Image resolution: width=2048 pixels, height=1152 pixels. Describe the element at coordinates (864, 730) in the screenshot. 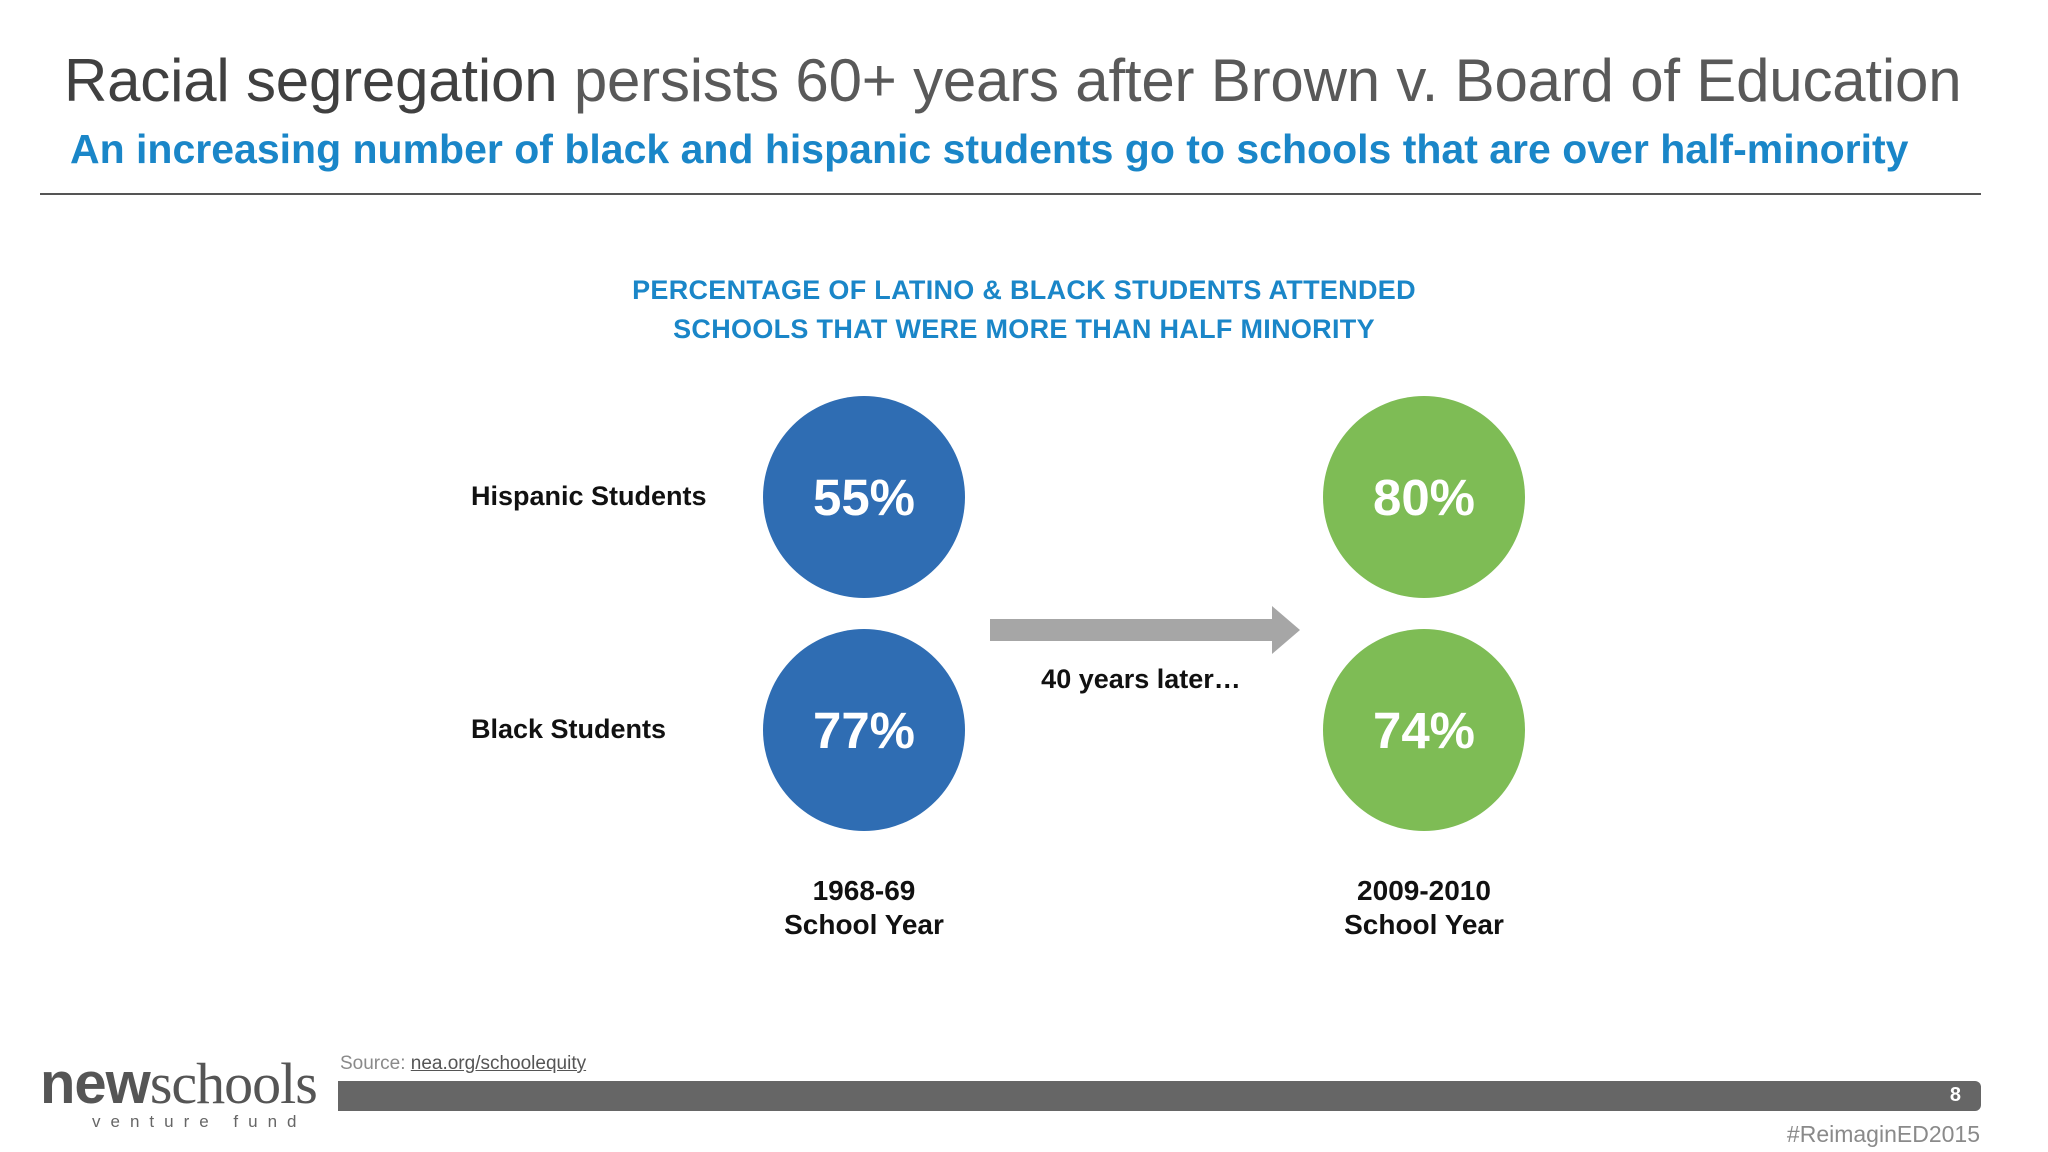

I see `black-1968-circle: 77%` at that location.